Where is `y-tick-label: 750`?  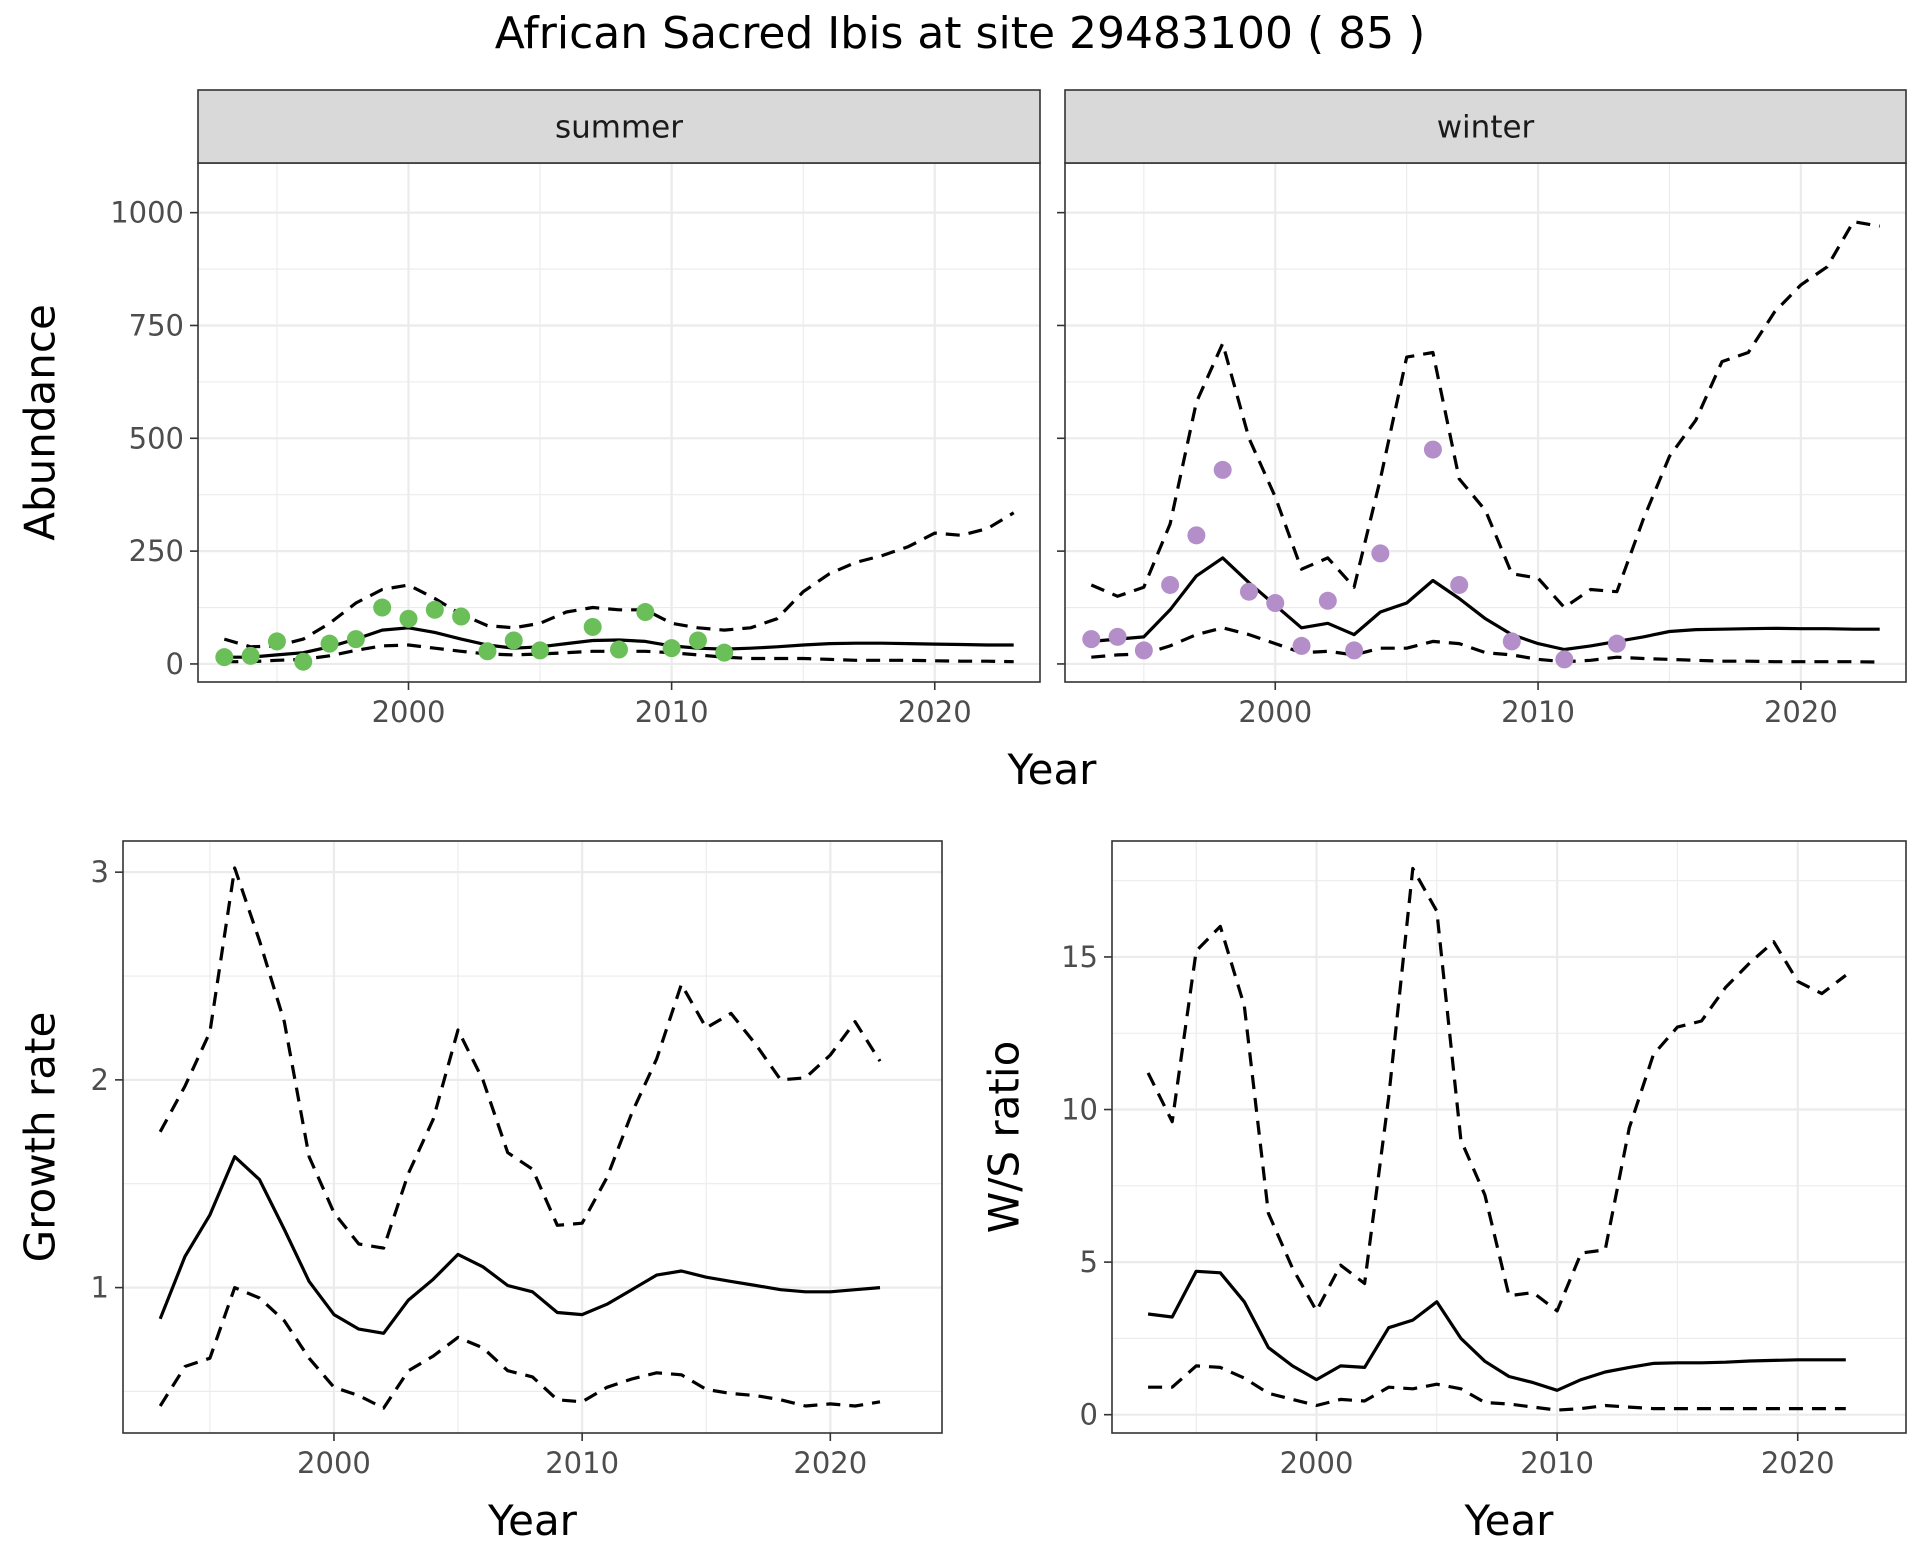 y-tick-label: 750 is located at coordinates (156, 325).